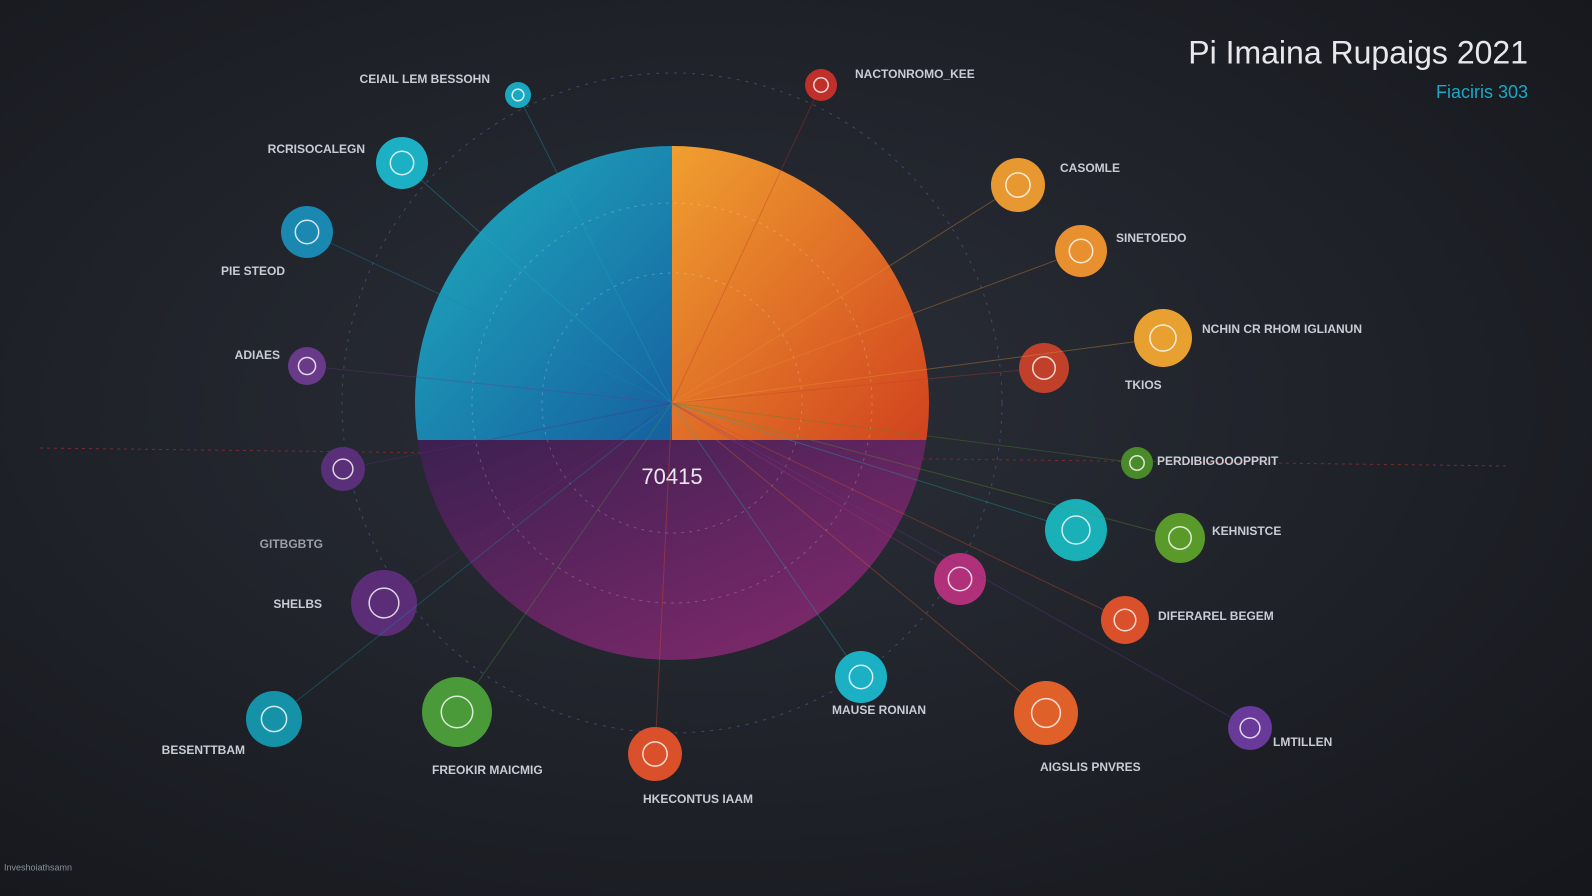 The image size is (1592, 896). What do you see at coordinates (1216, 616) in the screenshot?
I see `node-label: DIFERAREL BEGEM` at bounding box center [1216, 616].